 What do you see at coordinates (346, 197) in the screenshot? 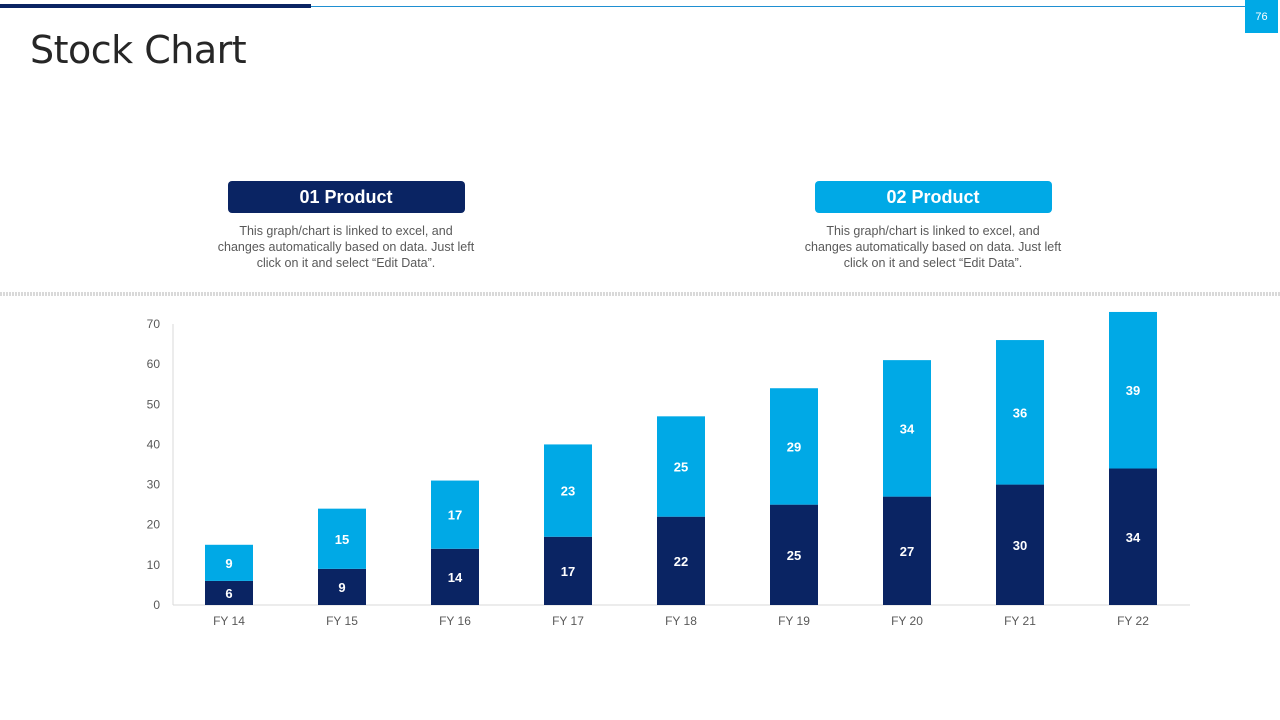
I see `legend-badge-product-01: 01 Product` at bounding box center [346, 197].